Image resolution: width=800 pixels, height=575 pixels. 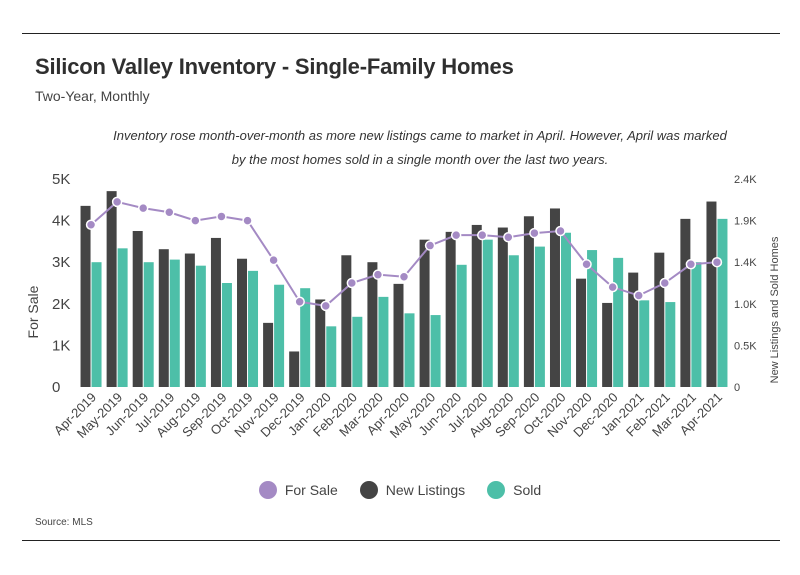 I want to click on left-axis-tick-label: 1K, so click(x=61, y=345).